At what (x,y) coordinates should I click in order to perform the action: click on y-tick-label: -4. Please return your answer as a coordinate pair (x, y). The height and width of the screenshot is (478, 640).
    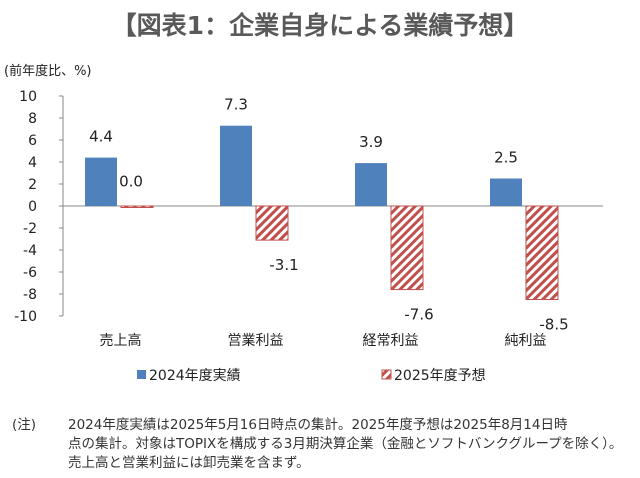
    Looking at the image, I should click on (30, 251).